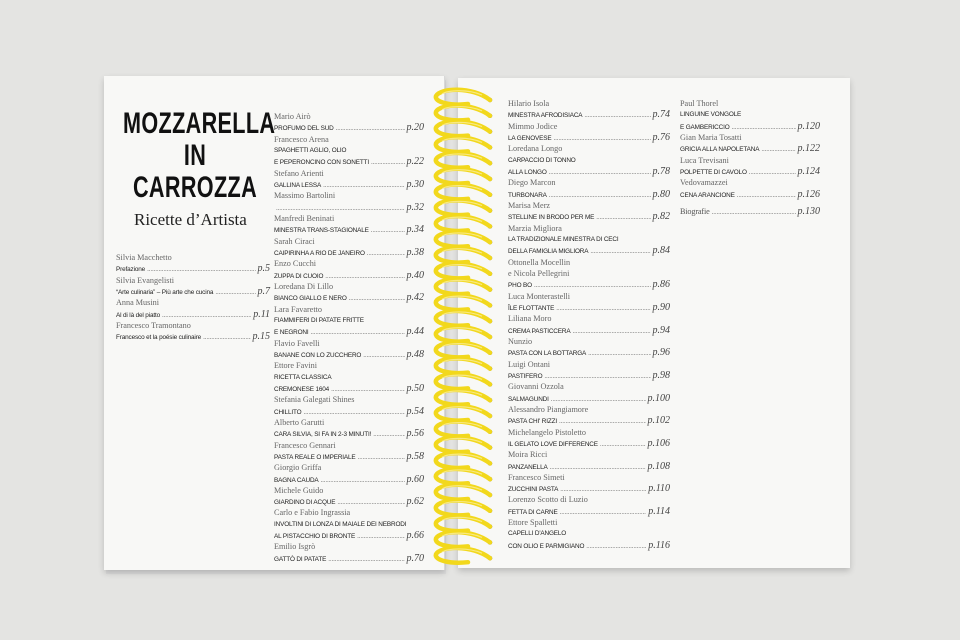 This screenshot has width=960, height=640. I want to click on leader-dots, so click(226, 337).